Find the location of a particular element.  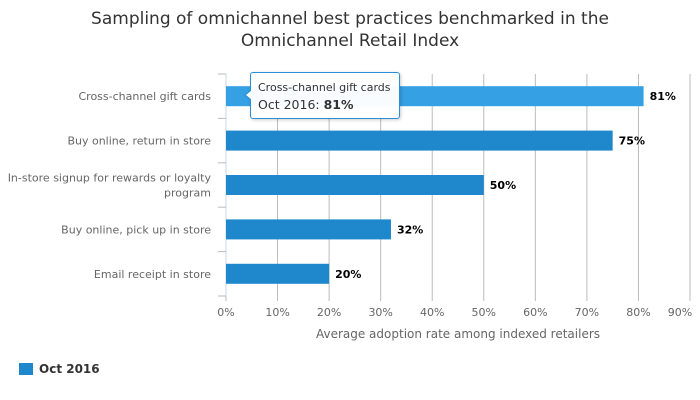

x-tick-label: 0% is located at coordinates (225, 312).